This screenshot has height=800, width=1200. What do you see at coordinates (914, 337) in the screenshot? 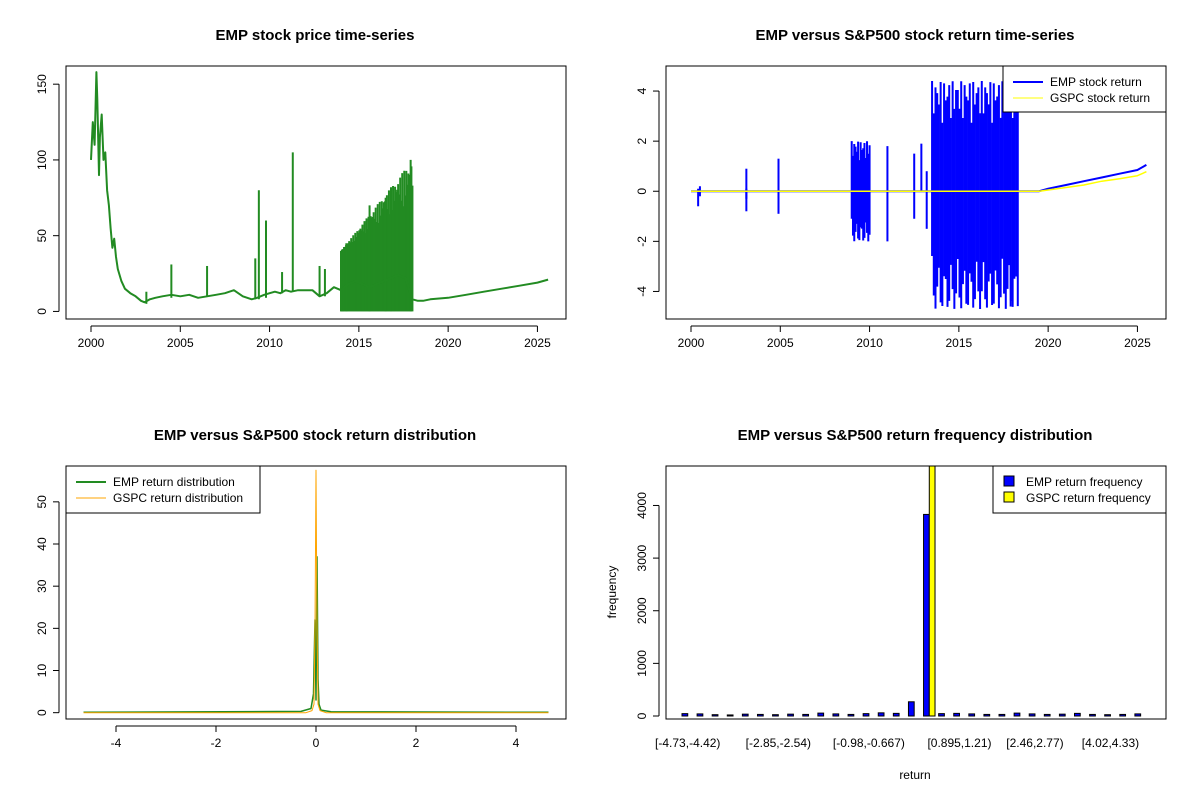
I see `returns-x-axis: 2000 2005 2010 2015 2020 2025` at bounding box center [914, 337].